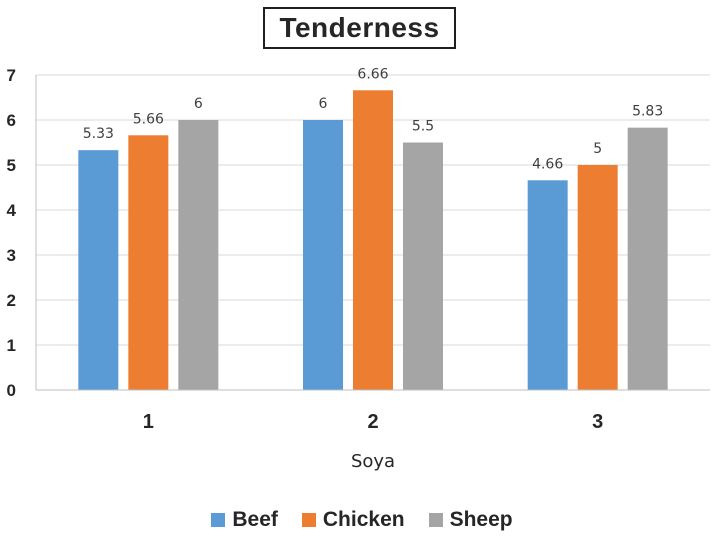 Image resolution: width=724 pixels, height=540 pixels. I want to click on legend: Beef Chicken Sheep, so click(362, 520).